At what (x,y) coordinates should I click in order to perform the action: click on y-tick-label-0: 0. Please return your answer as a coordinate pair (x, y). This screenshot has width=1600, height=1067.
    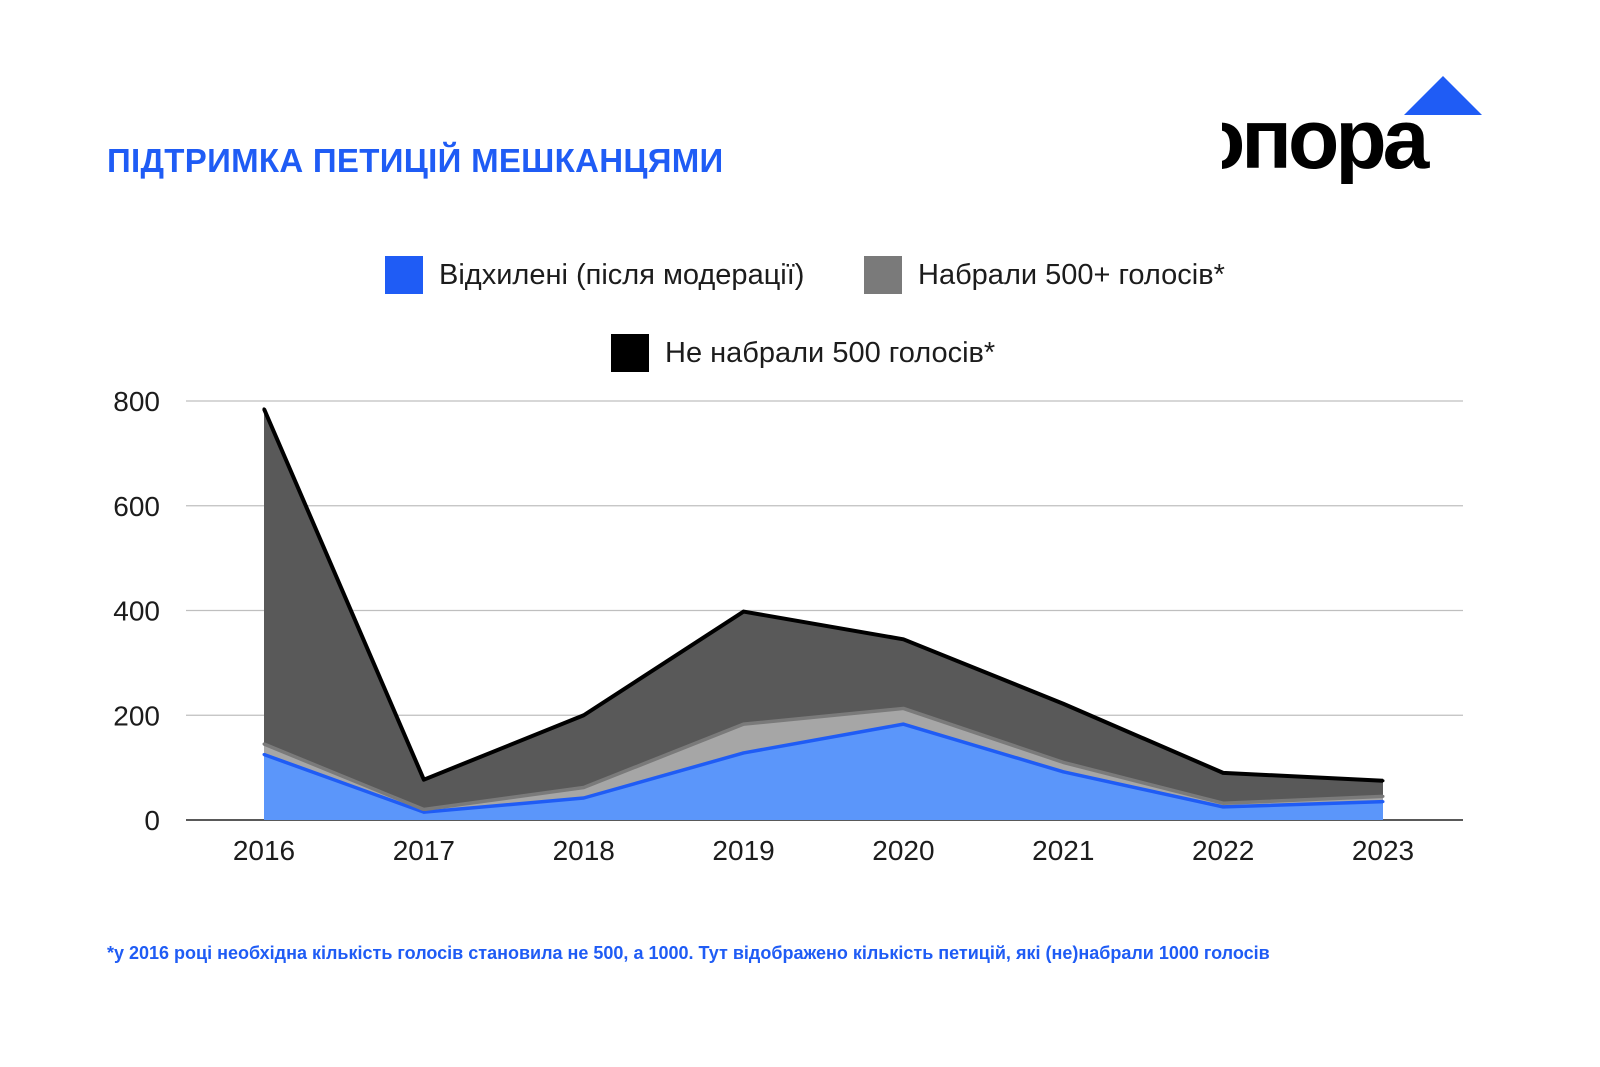
    Looking at the image, I should click on (152, 820).